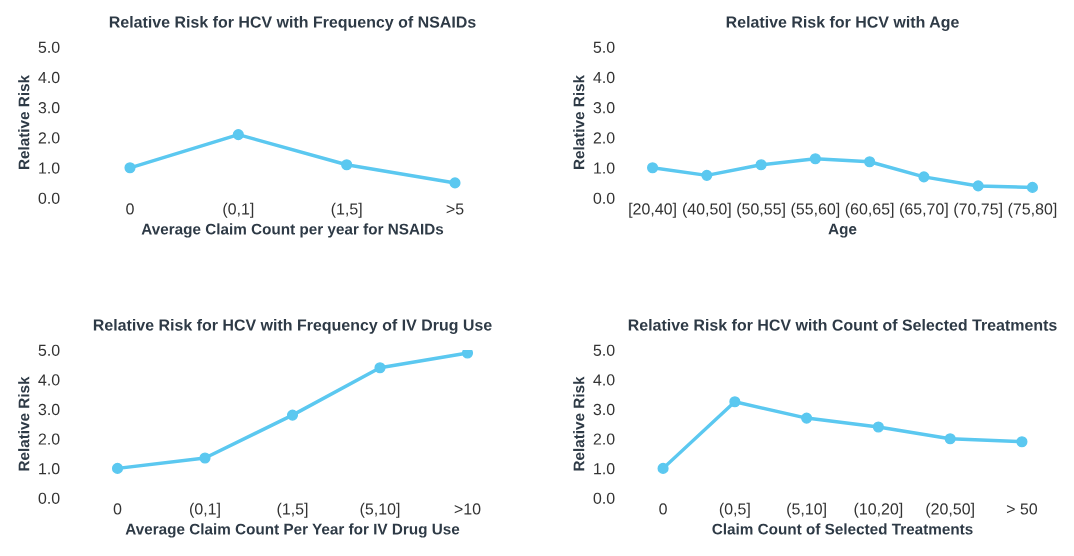 The width and height of the screenshot is (1074, 556). I want to click on x-tick-label: (55,60], so click(815, 210).